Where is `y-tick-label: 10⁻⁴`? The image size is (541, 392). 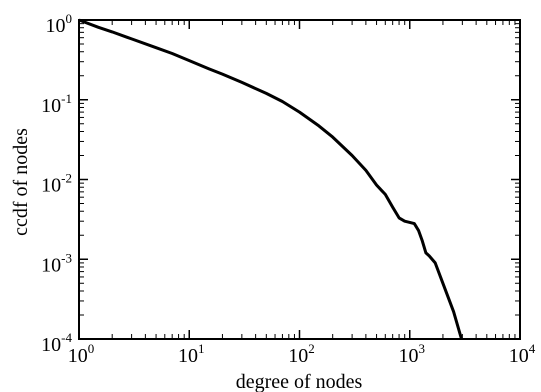 y-tick-label: 10⁻⁴ is located at coordinates (56, 343).